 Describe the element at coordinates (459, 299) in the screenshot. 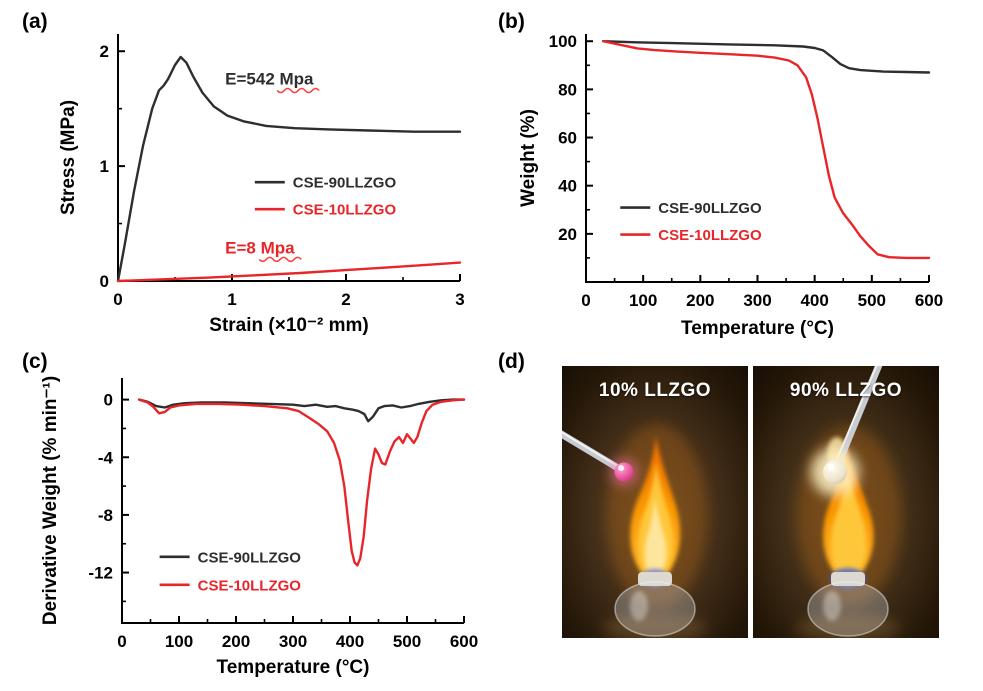

I see `svg-text: 3` at that location.